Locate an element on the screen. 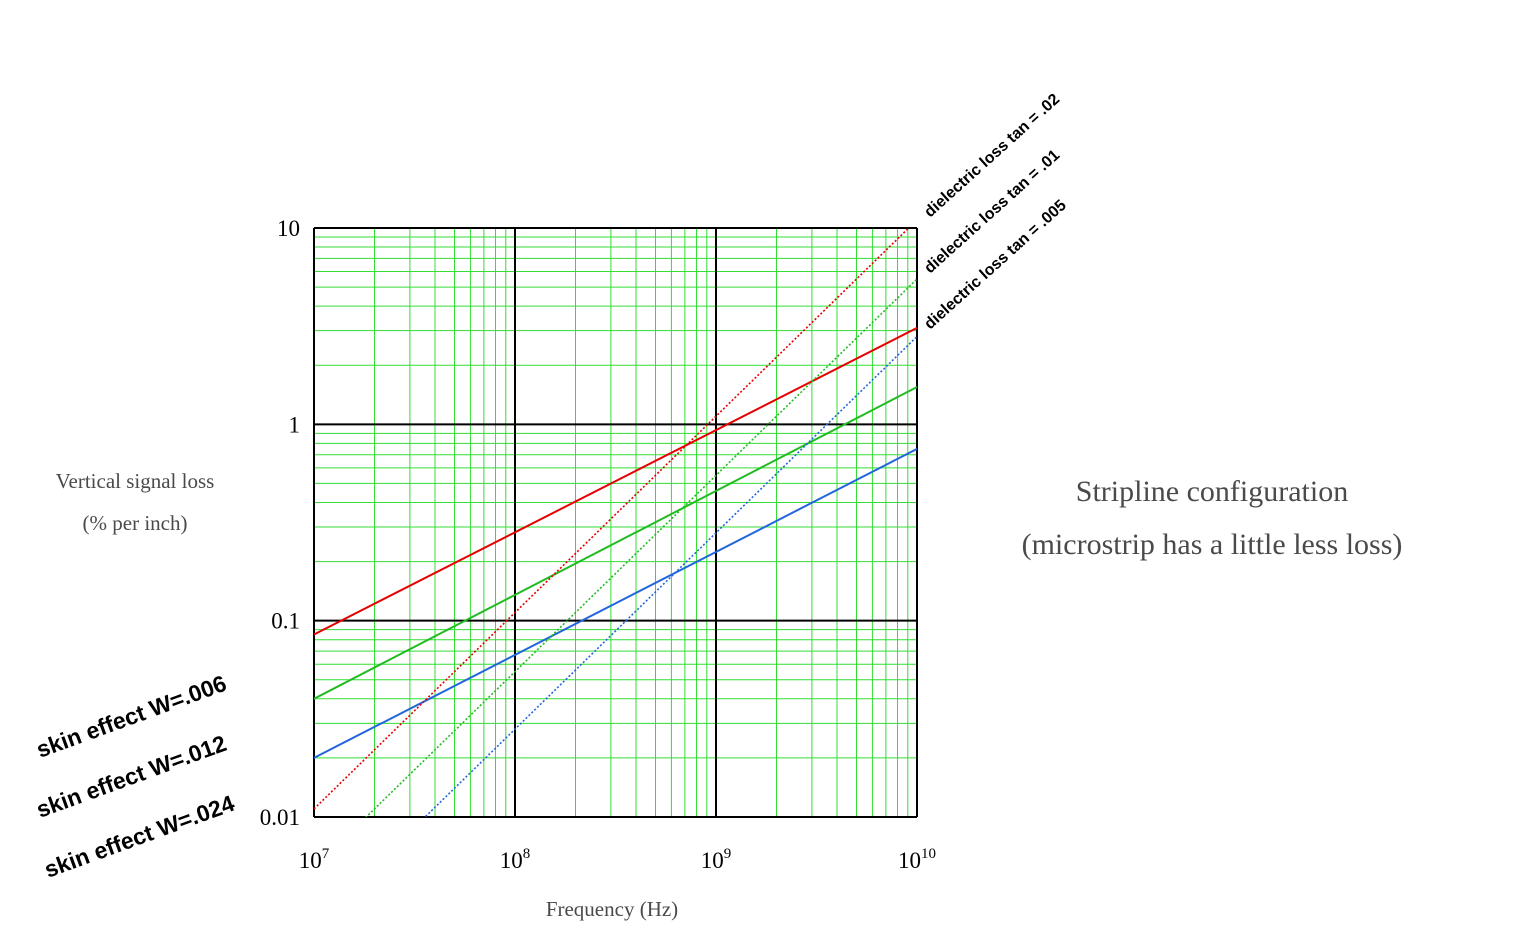  y-tick-label: 0.01 is located at coordinates (280, 817).